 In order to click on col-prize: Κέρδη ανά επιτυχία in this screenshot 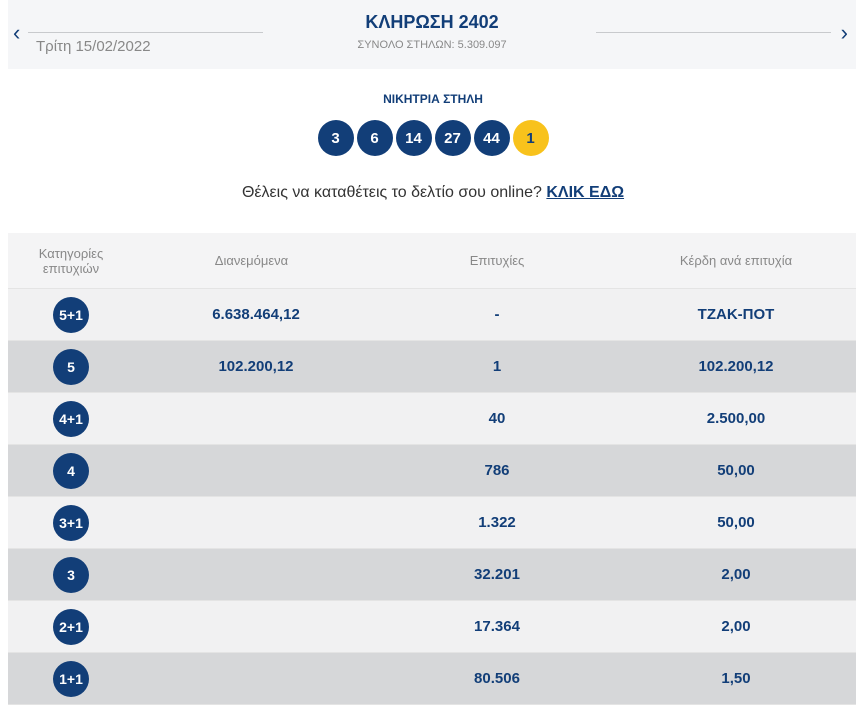, I will do `click(736, 260)`.